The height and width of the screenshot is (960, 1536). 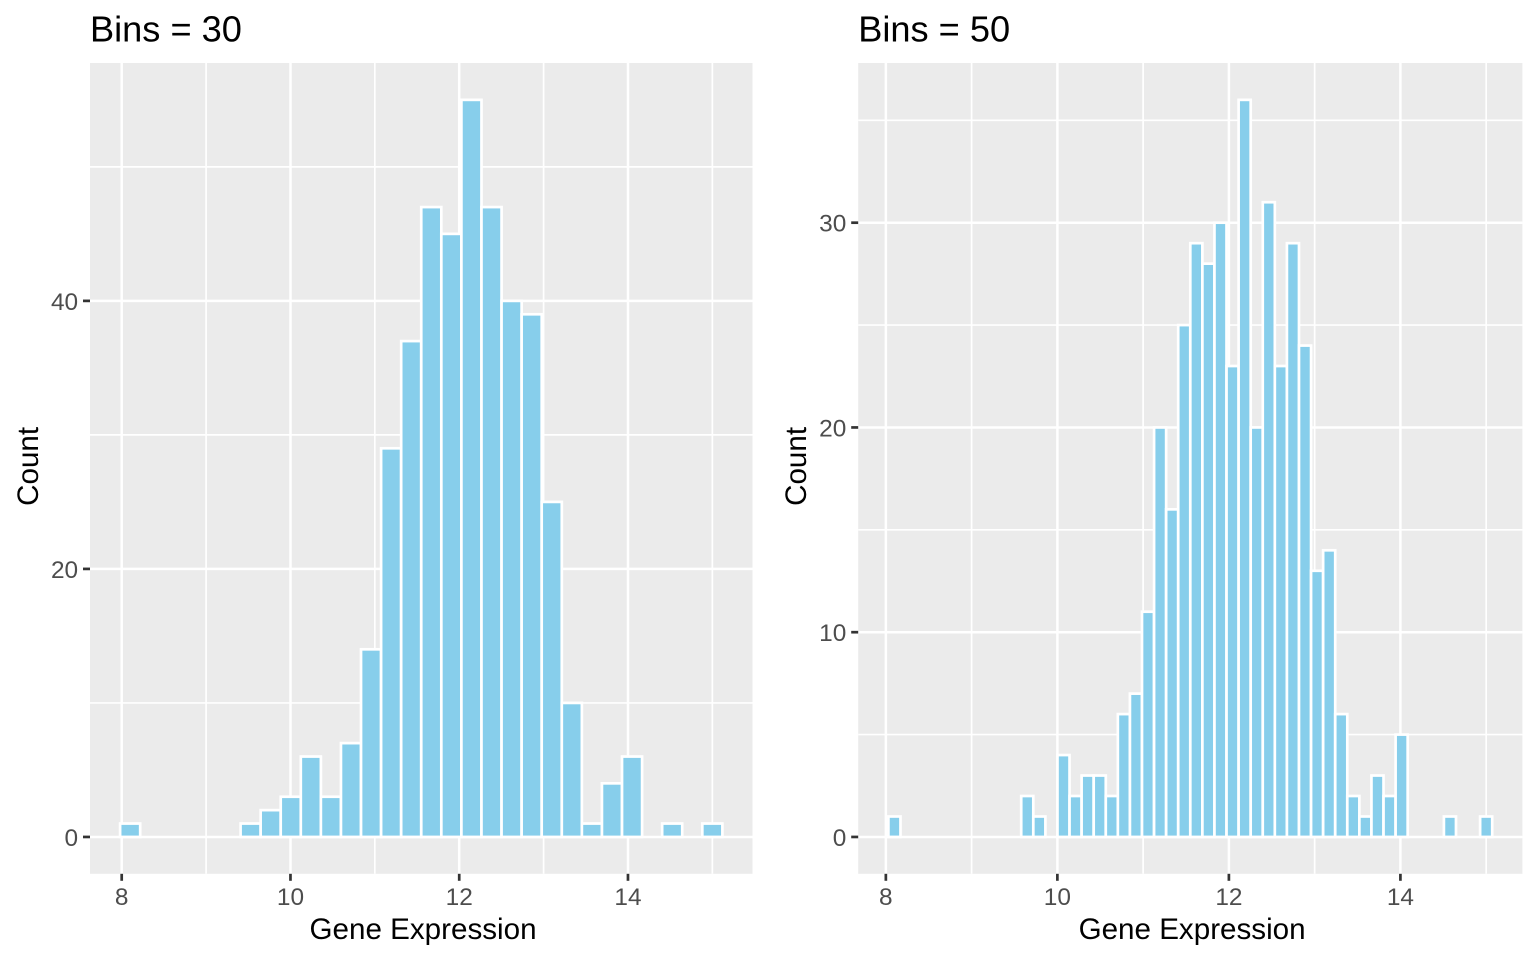 What do you see at coordinates (64, 302) in the screenshot?
I see `svg-text: 40` at bounding box center [64, 302].